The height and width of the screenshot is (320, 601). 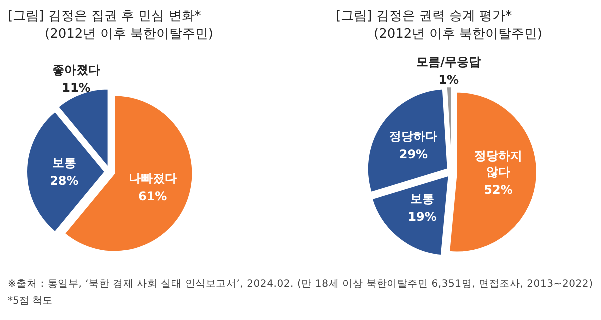 What do you see at coordinates (498, 164) in the screenshot?
I see `slice-label: 정당하지 않다` at bounding box center [498, 164].